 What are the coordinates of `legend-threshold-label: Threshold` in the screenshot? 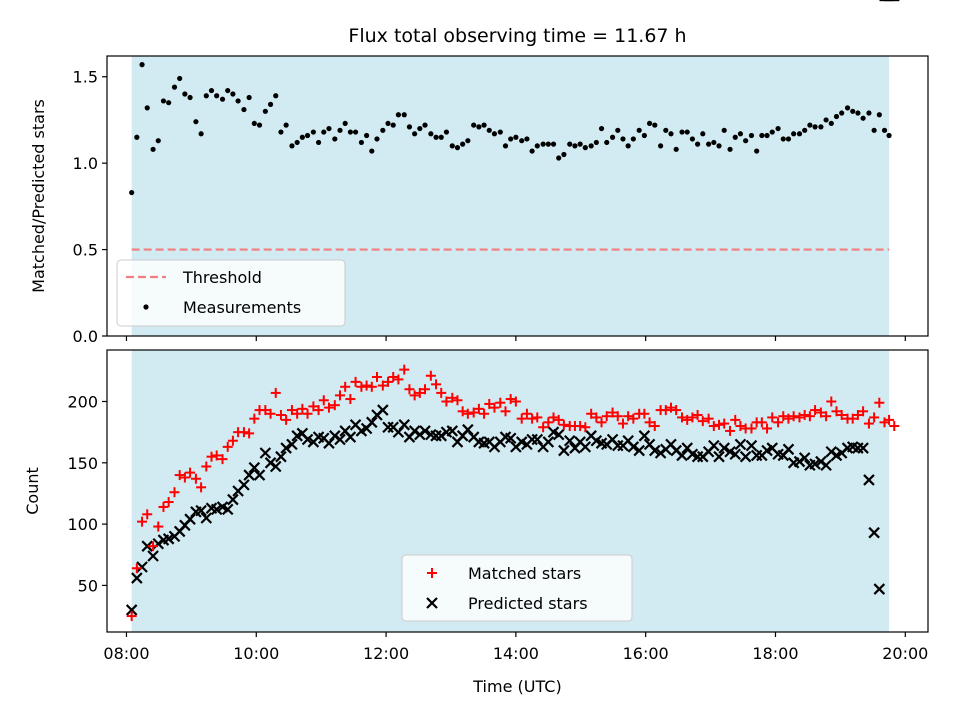 It's located at (222, 277).